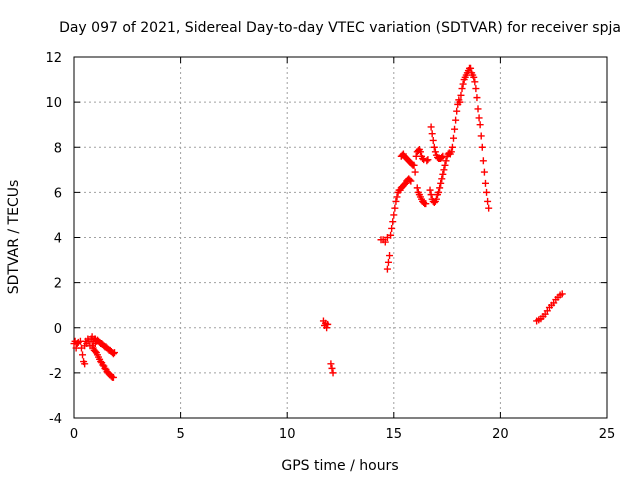 This screenshot has height=480, width=640. What do you see at coordinates (339, 466) in the screenshot?
I see `x-axis-label: GPS time / hours` at bounding box center [339, 466].